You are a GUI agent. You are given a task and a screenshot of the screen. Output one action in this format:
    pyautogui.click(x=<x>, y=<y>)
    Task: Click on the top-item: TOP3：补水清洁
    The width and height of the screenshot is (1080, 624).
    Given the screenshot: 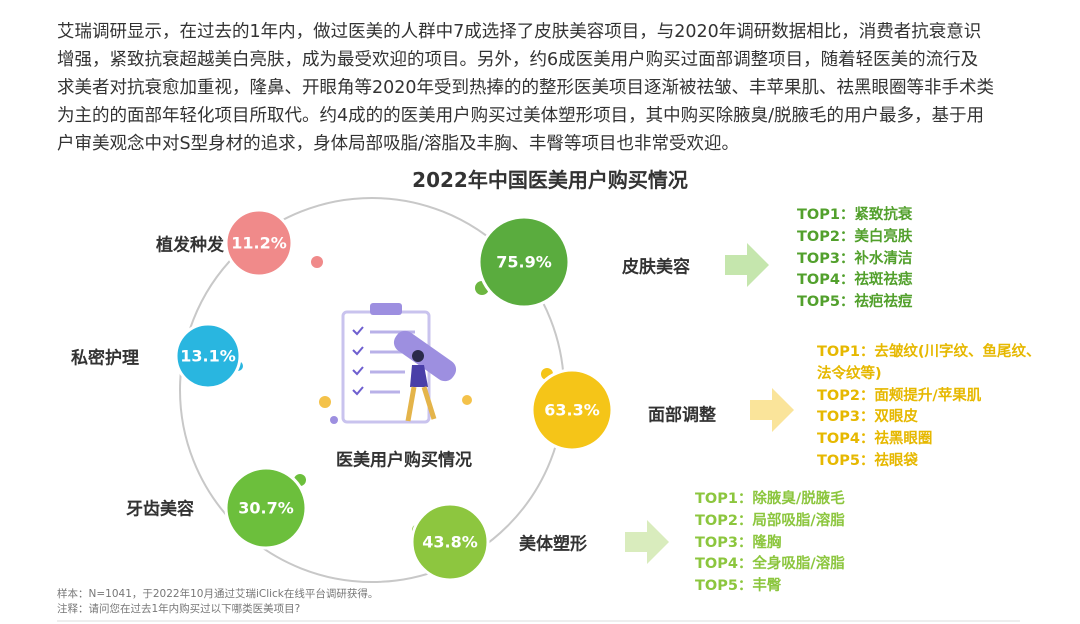 What is the action you would take?
    pyautogui.click(x=855, y=258)
    